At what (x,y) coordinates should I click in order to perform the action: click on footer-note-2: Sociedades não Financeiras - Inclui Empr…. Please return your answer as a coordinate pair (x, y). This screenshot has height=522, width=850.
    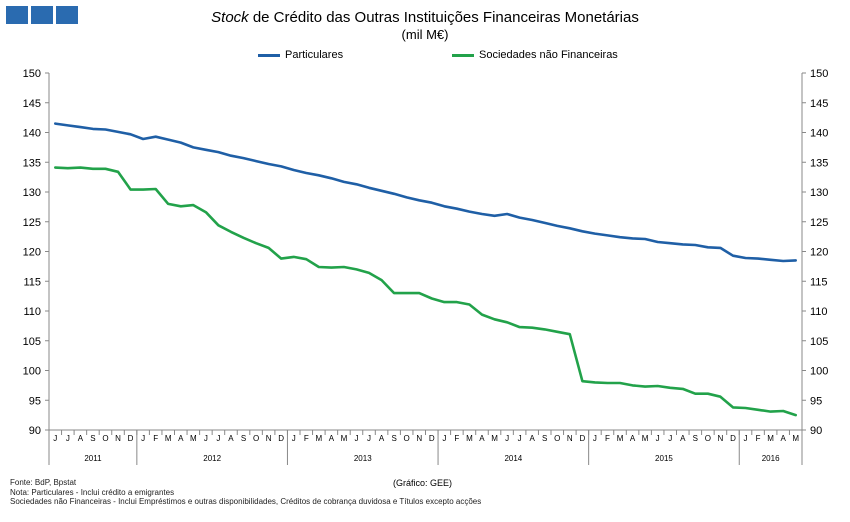
    Looking at the image, I should click on (246, 501).